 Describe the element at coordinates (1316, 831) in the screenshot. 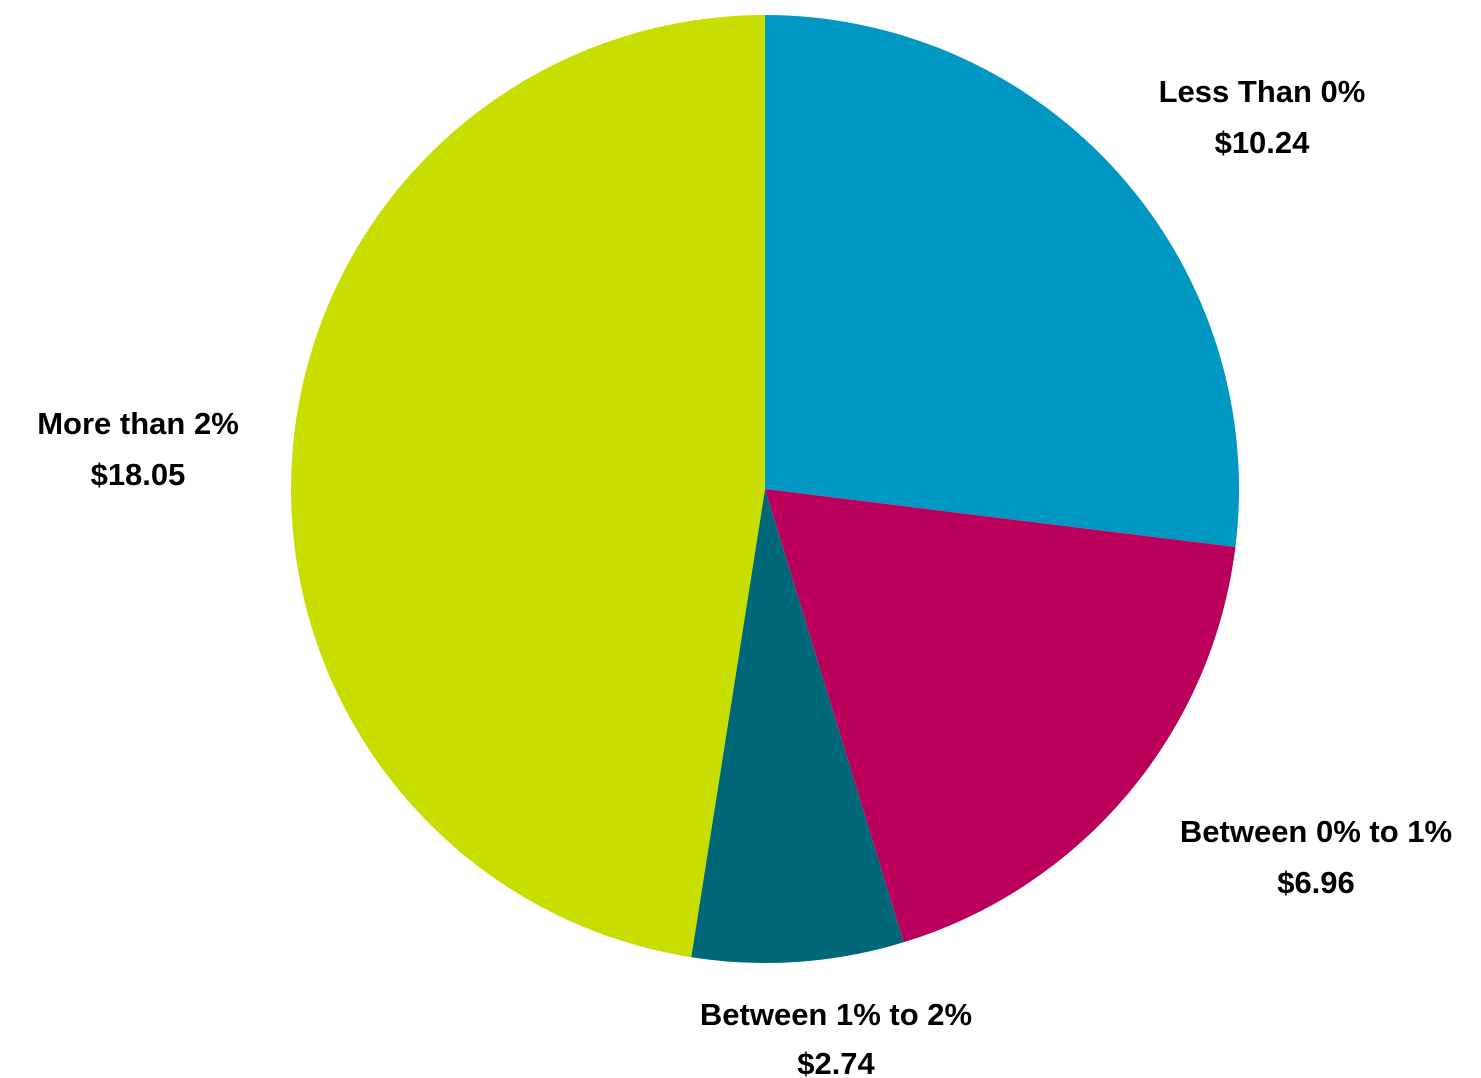

I see `slice-label-between-0-and-1: Between 0% to 1%` at that location.